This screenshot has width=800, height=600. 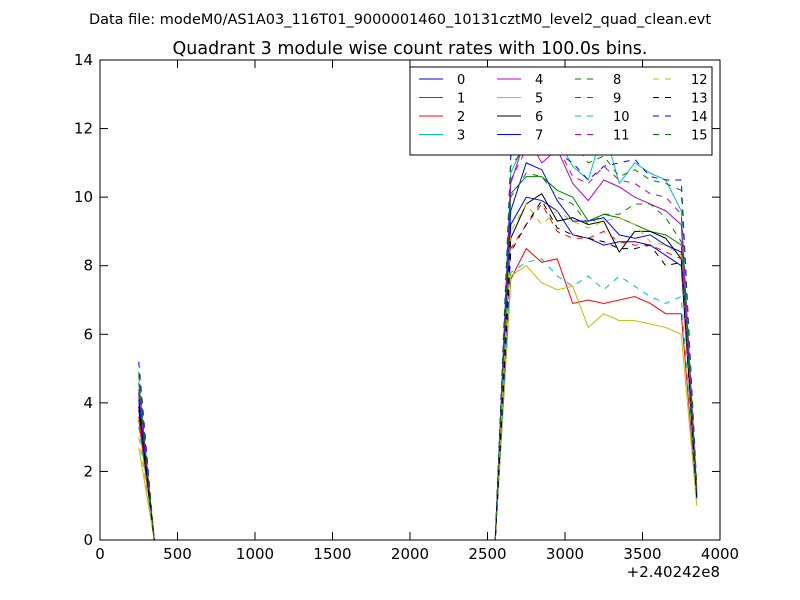 I want to click on y-tick-label: 12, so click(x=83, y=129).